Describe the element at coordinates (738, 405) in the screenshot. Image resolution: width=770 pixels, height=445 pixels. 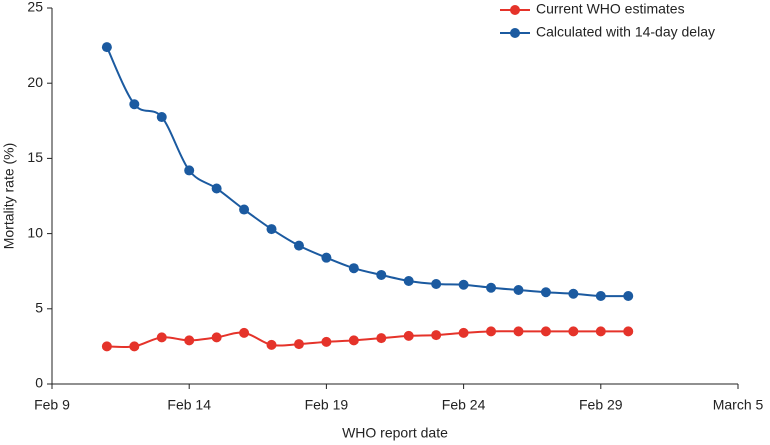
I see `x-tick-label: March 5` at that location.